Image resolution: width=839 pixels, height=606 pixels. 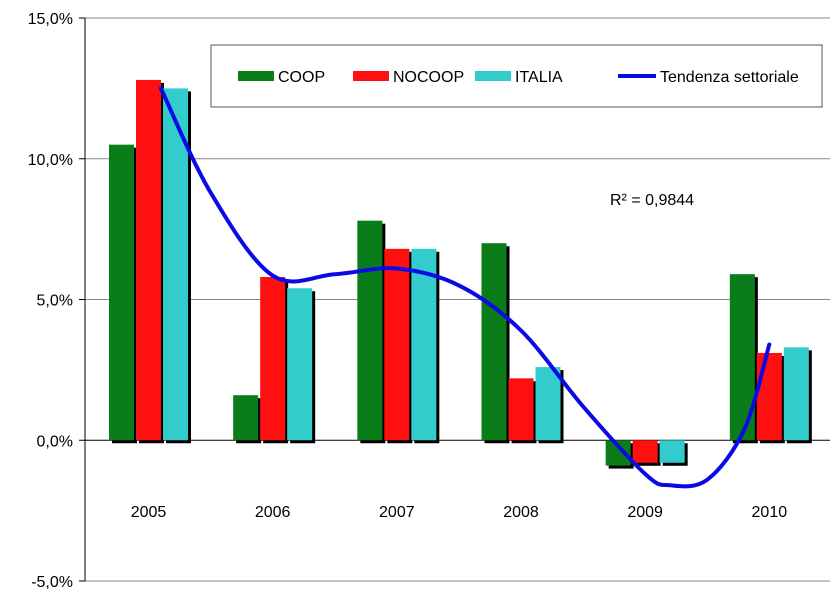 I want to click on legend-label: COOP, so click(x=301, y=77).